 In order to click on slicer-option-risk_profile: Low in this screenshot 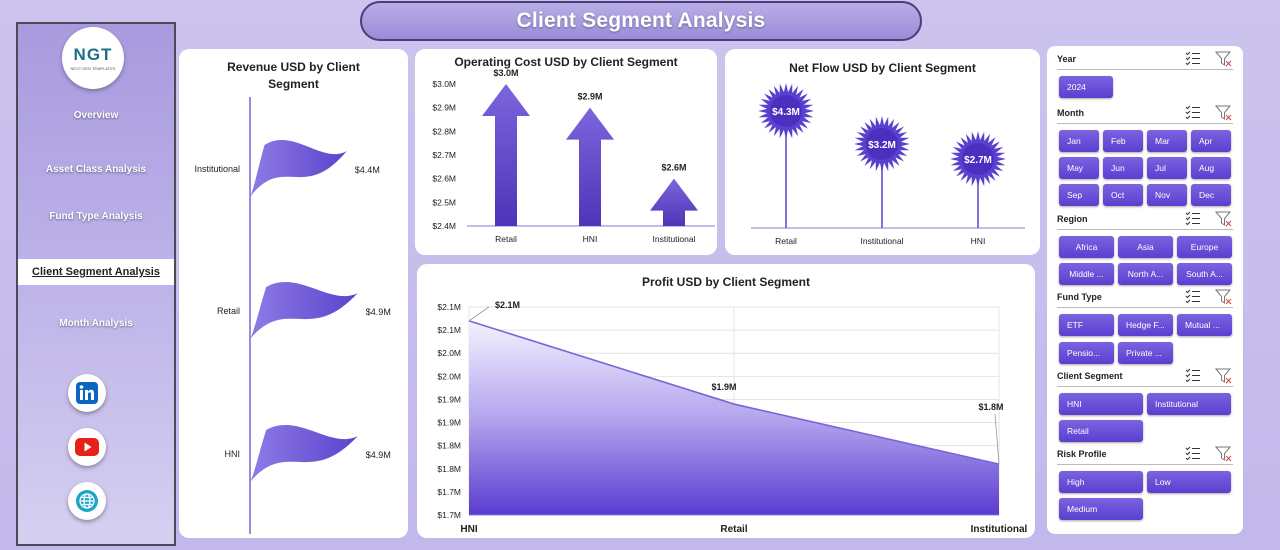, I will do `click(1189, 482)`.